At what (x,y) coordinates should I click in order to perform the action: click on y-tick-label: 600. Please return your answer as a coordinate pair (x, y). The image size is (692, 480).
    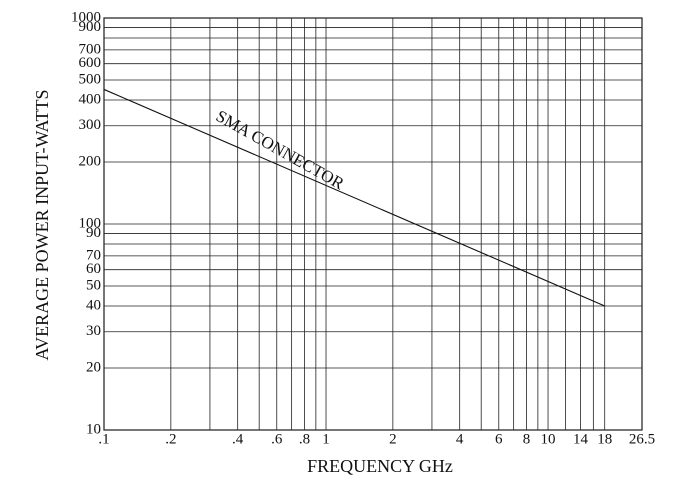
    Looking at the image, I should click on (90, 63).